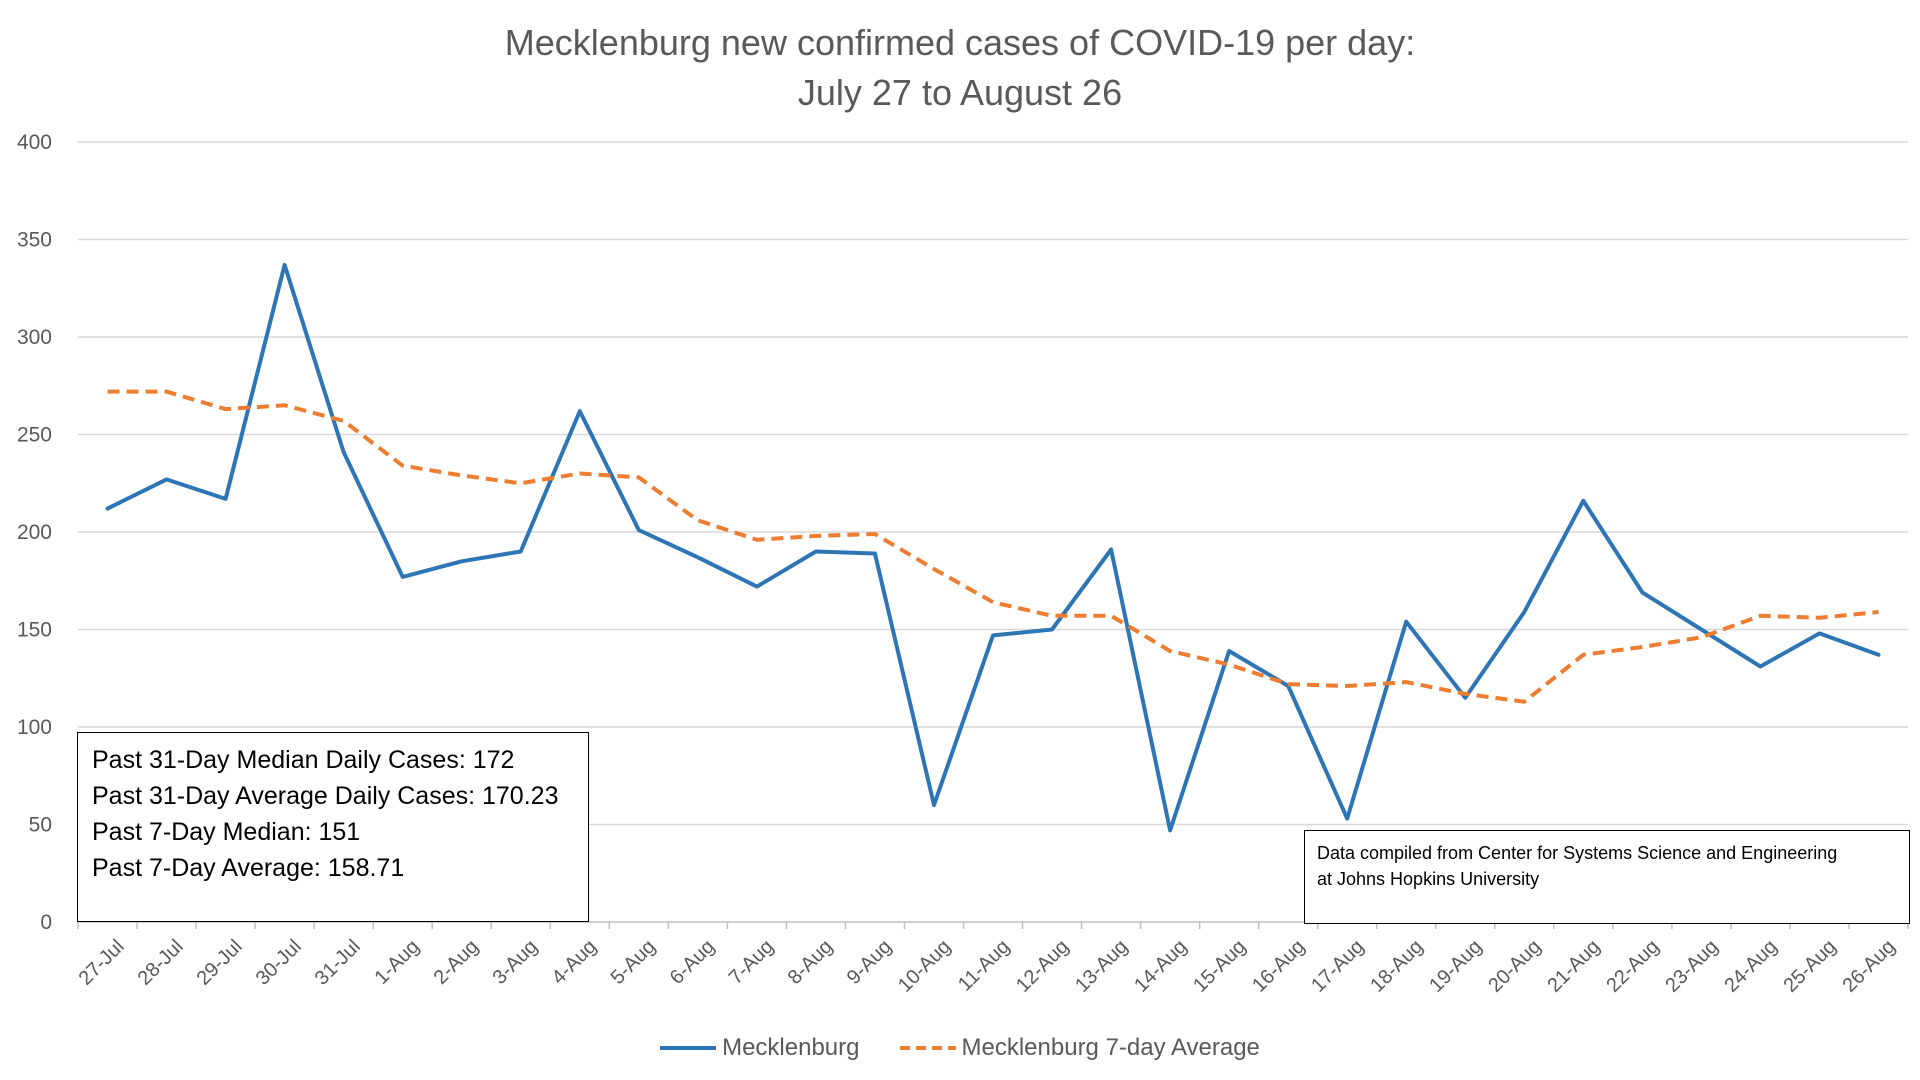  Describe the element at coordinates (34, 240) in the screenshot. I see `y-tick-label: 350` at that location.